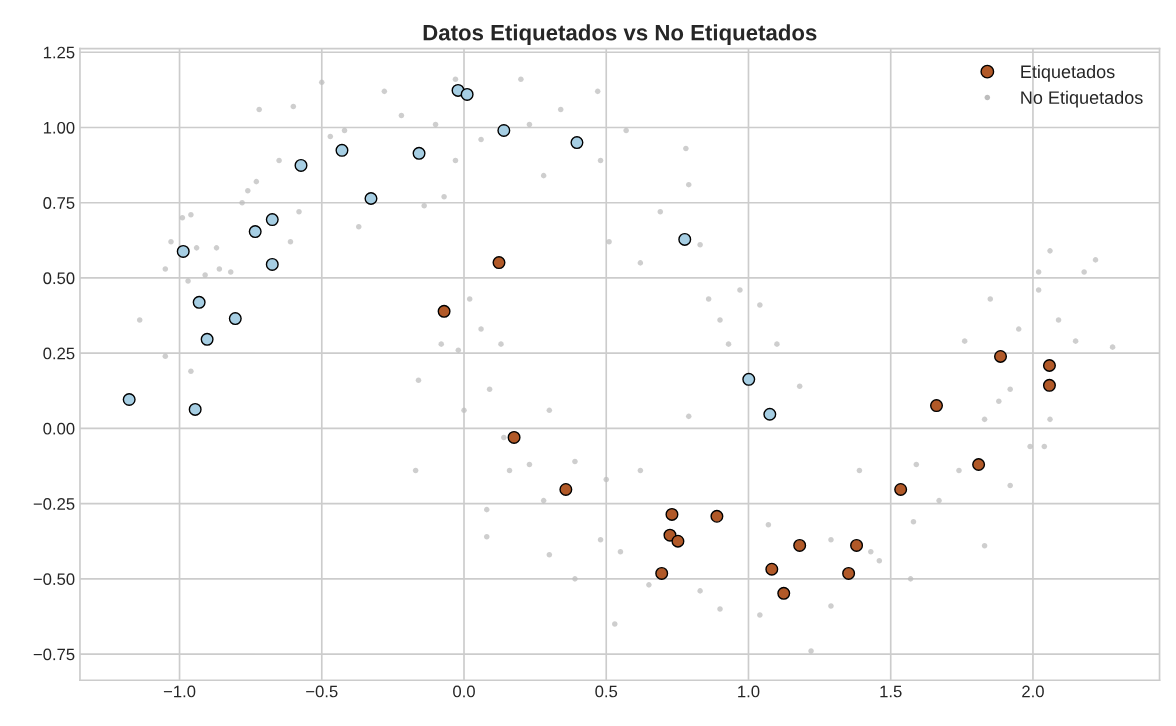  Describe the element at coordinates (59, 52) in the screenshot. I see `y-tick-label: 1.25` at that location.